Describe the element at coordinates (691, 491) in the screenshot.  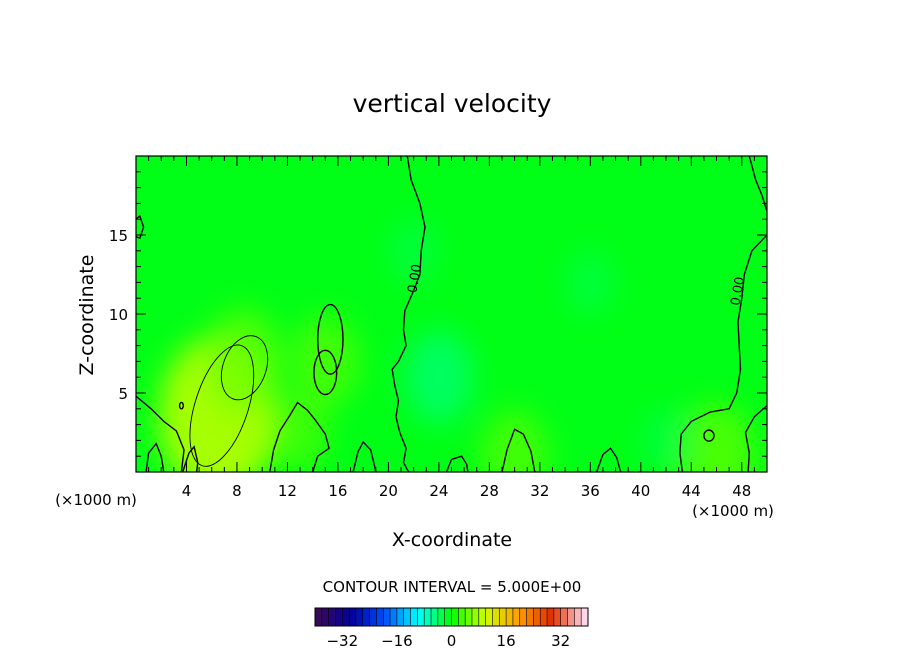
I see `x-tick-label: 44` at that location.